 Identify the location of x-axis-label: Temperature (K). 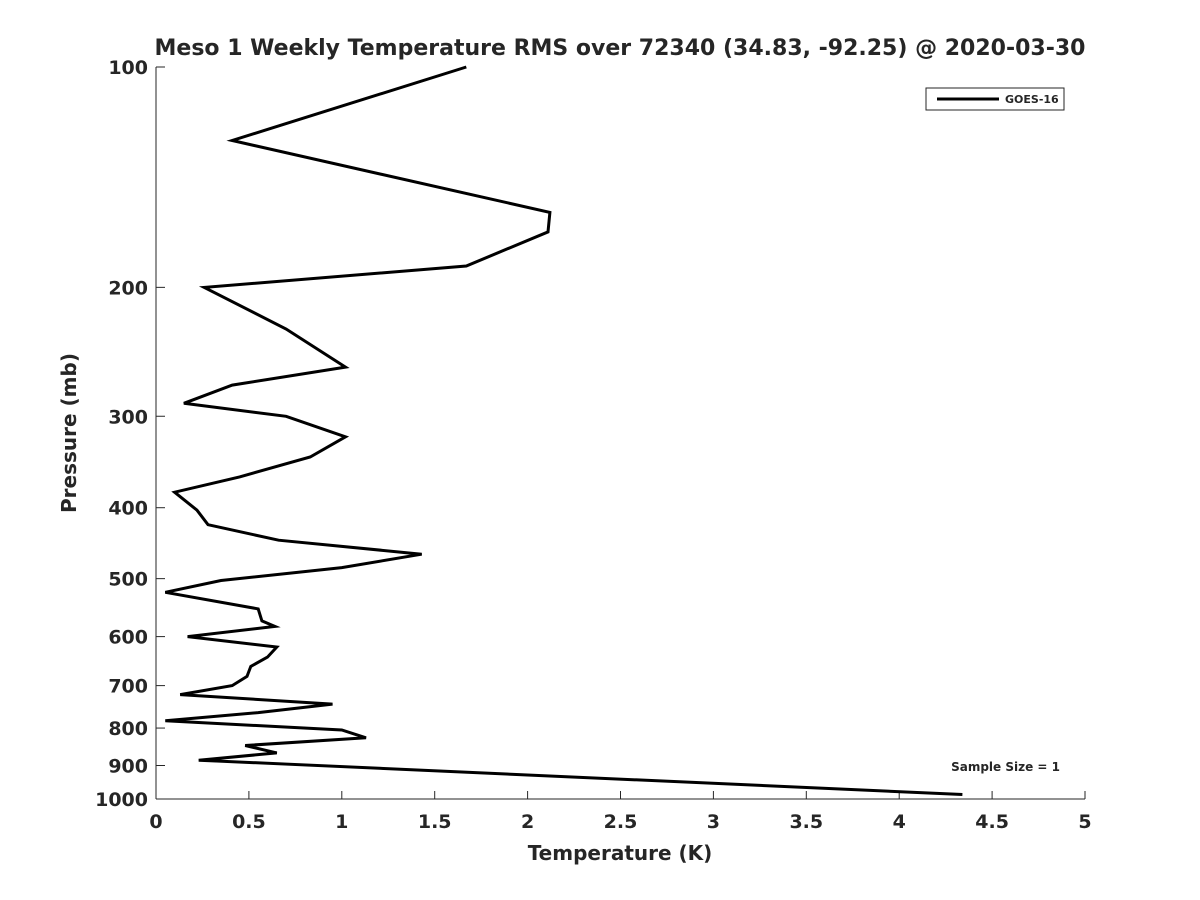
(620, 853).